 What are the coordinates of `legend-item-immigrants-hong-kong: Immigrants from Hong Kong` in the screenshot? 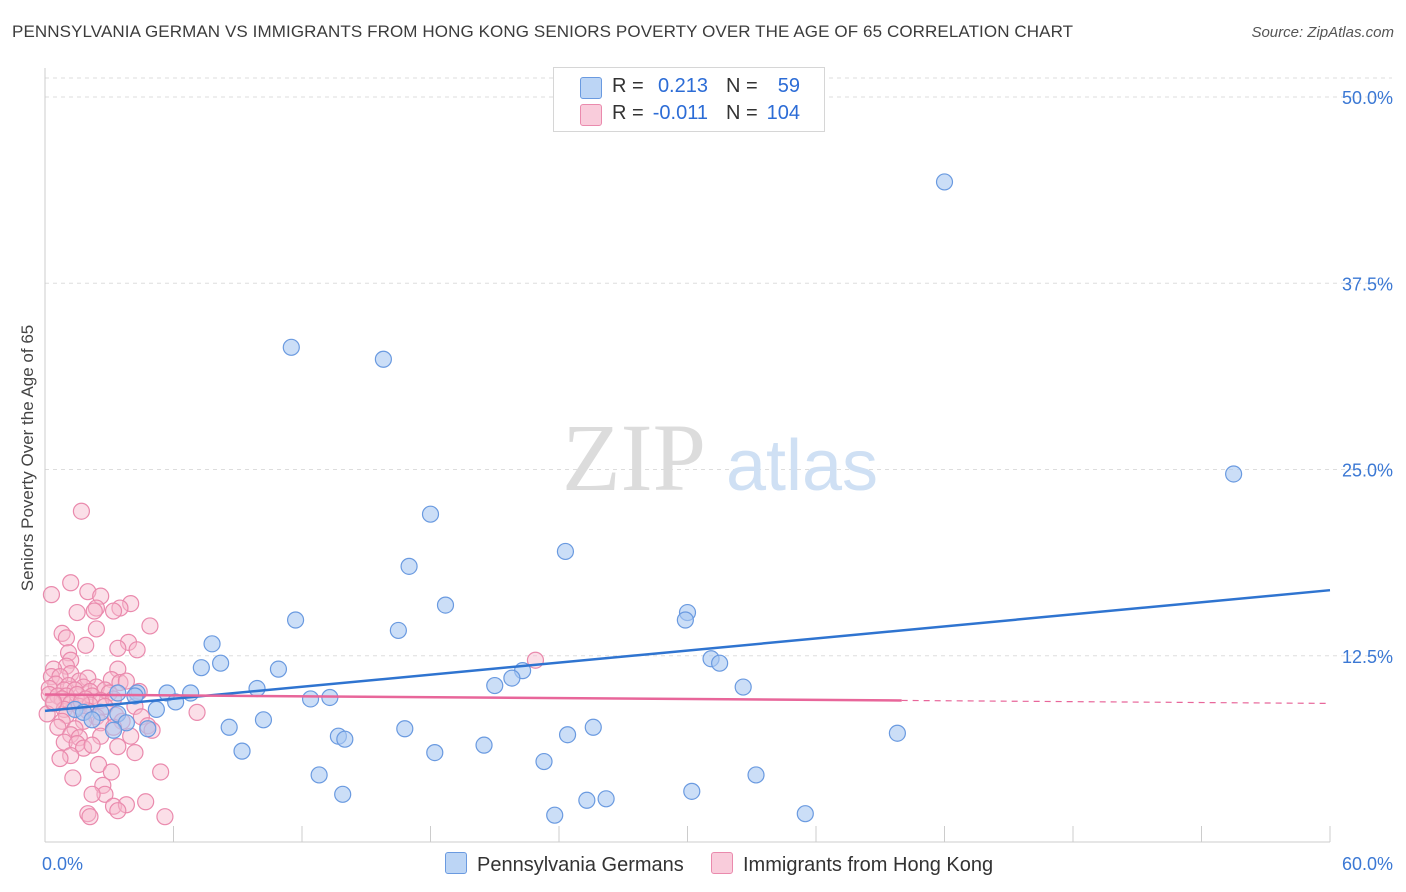 It's located at (852, 864).